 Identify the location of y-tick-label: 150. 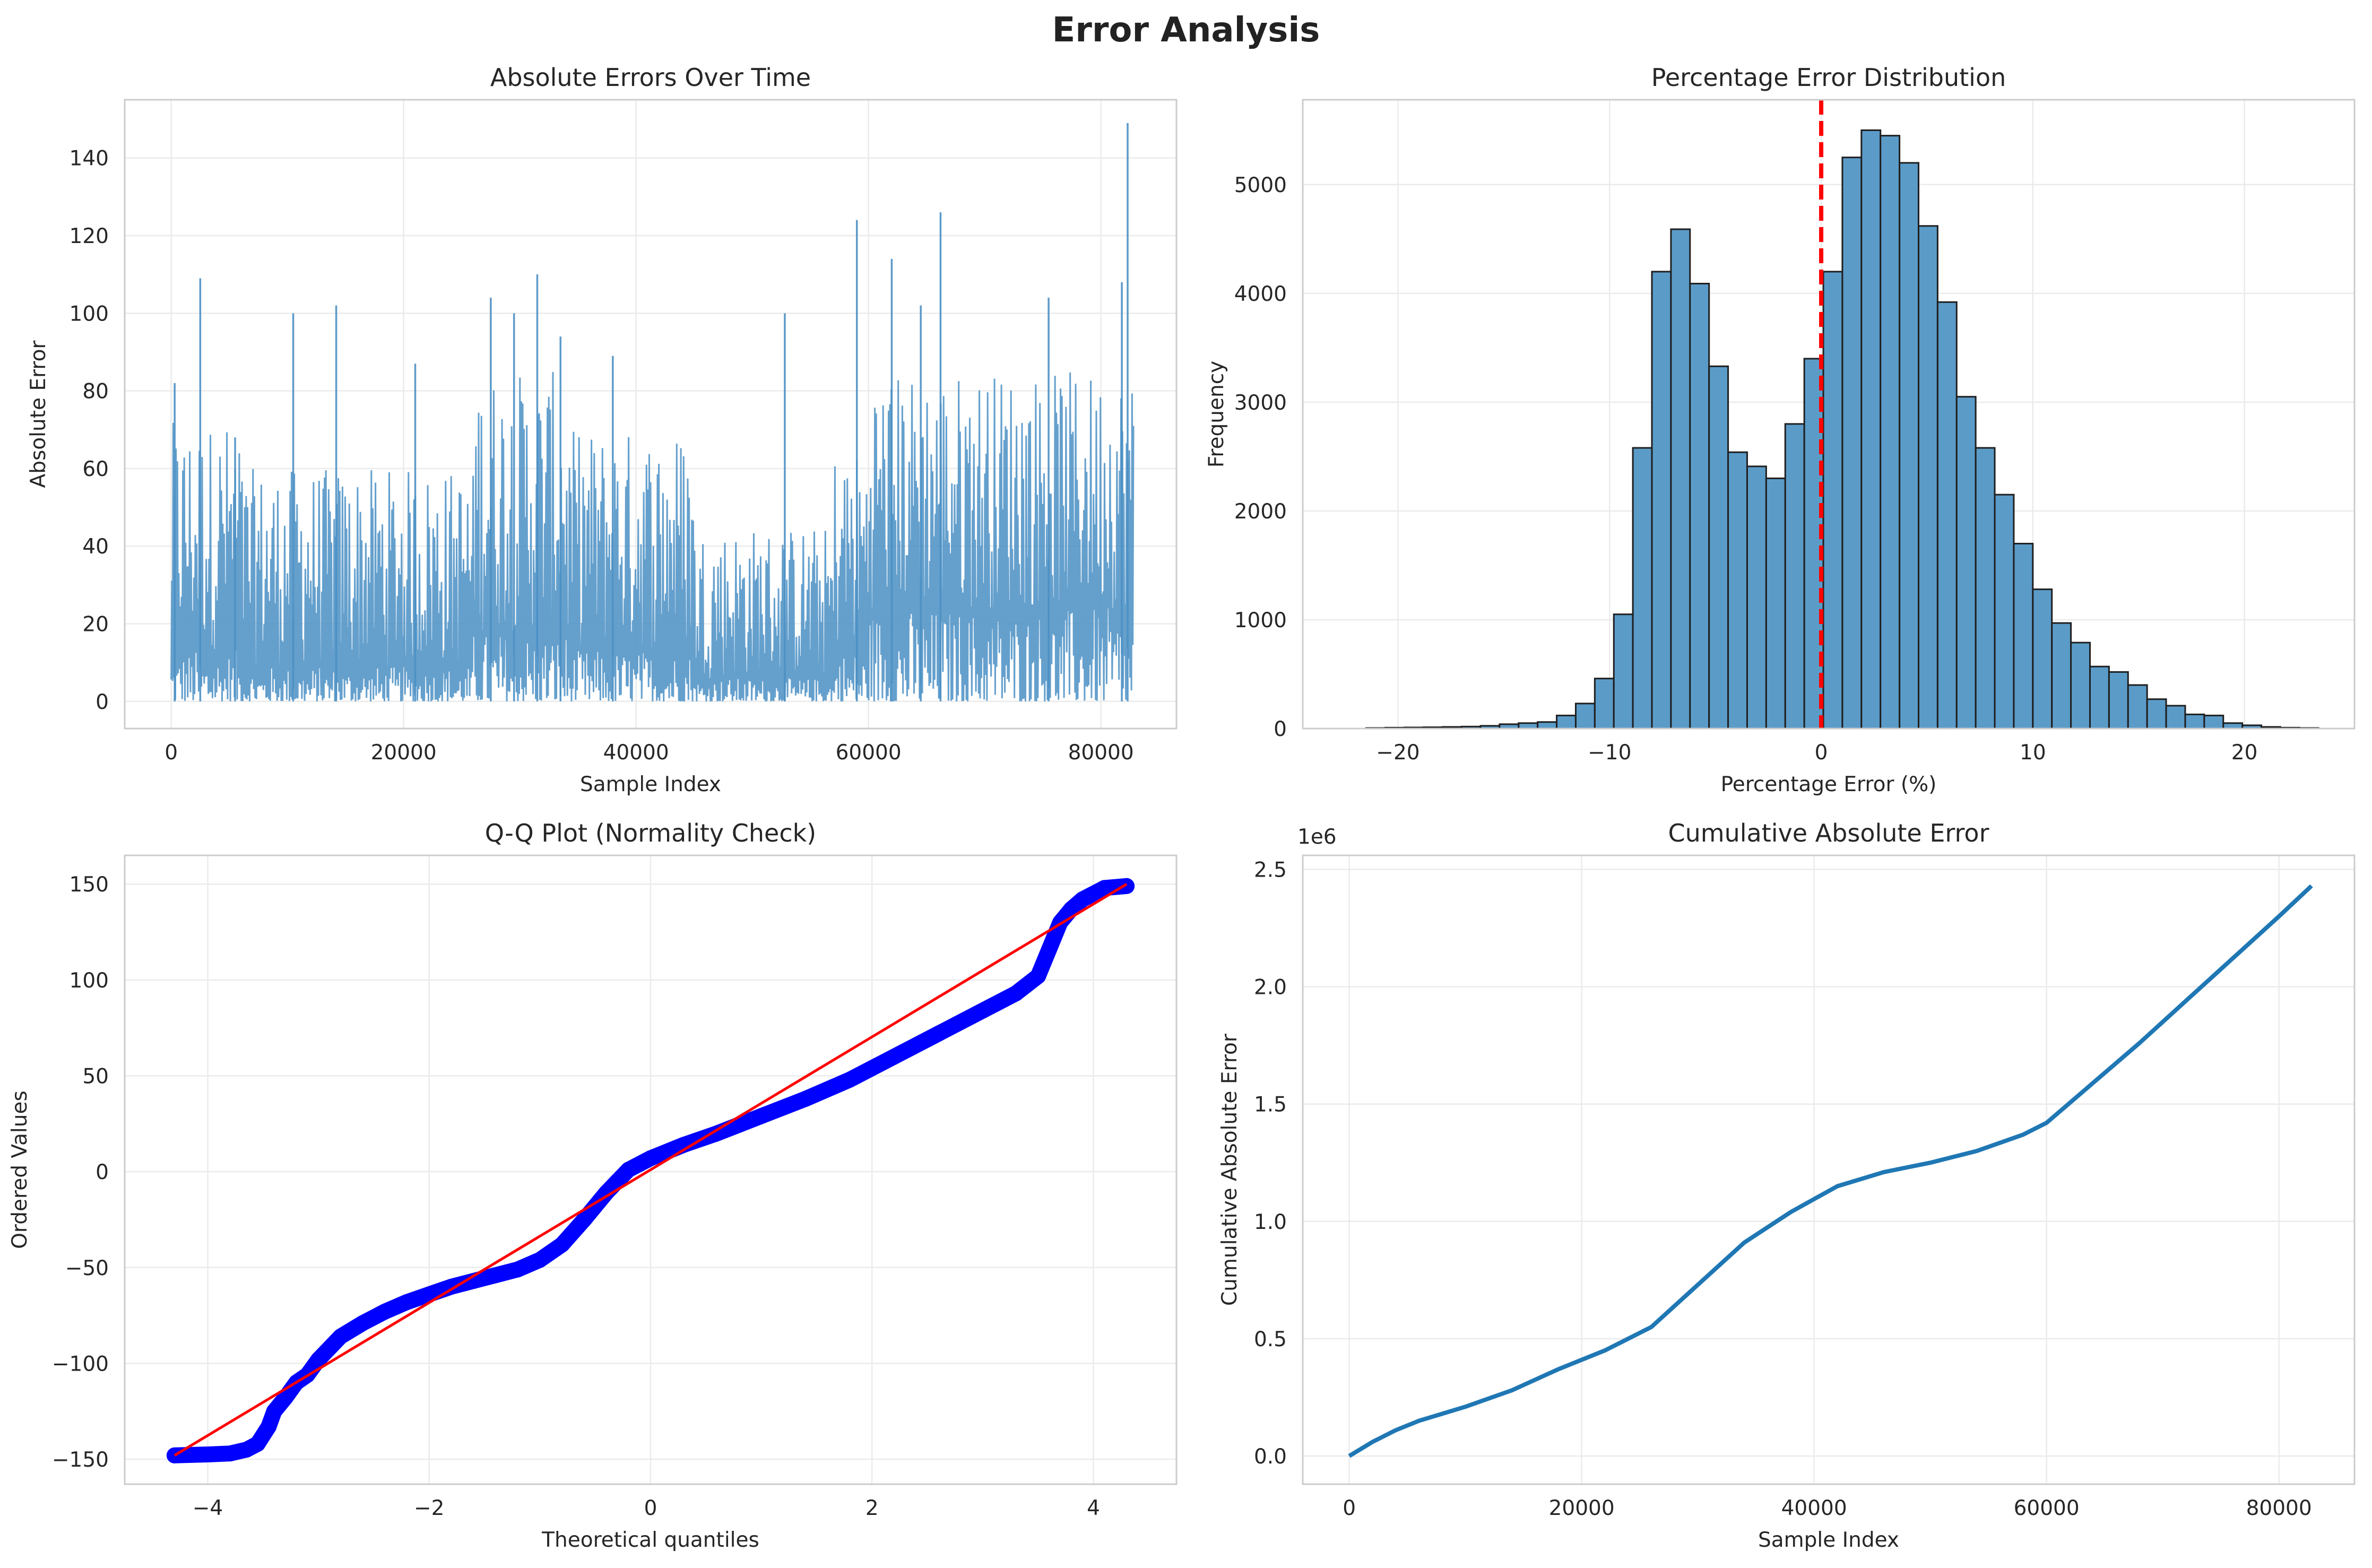
(89, 885).